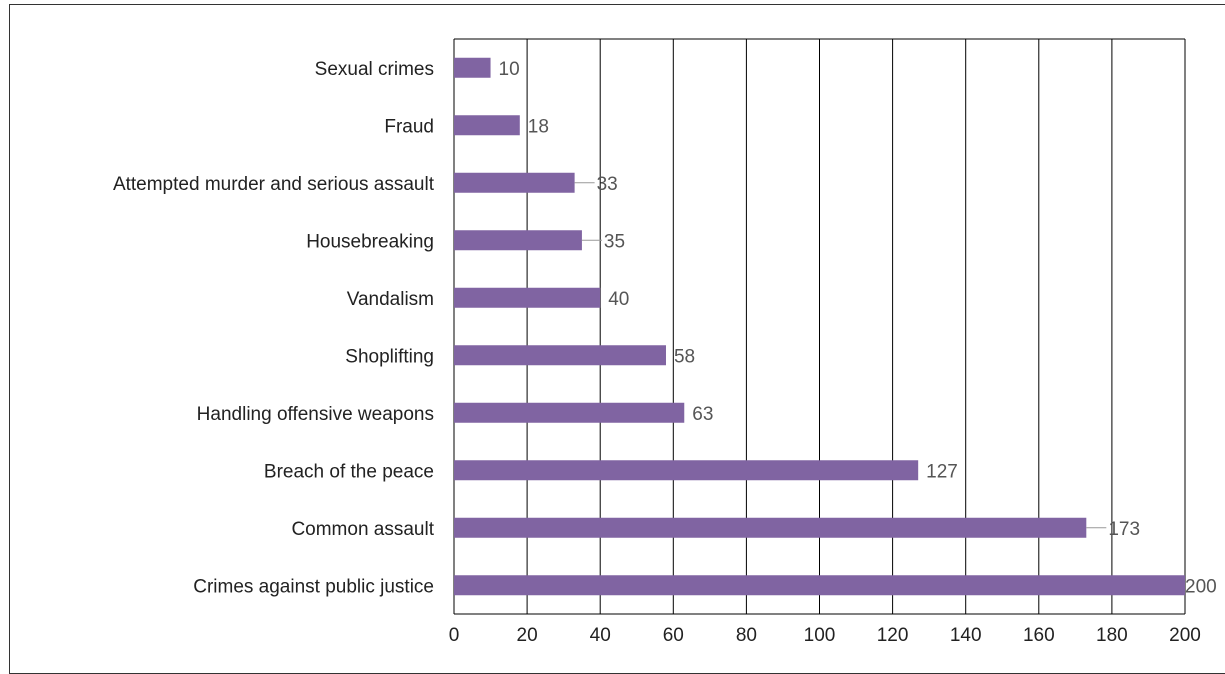 The width and height of the screenshot is (1225, 674). Describe the element at coordinates (374, 69) in the screenshot. I see `category-label: Sexual crimes` at that location.